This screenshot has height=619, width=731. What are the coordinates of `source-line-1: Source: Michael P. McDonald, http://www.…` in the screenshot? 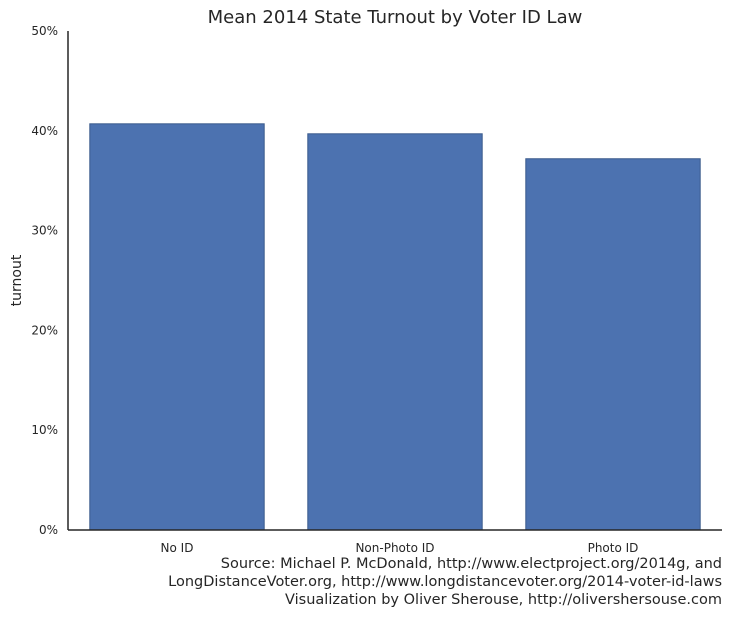 It's located at (471, 564).